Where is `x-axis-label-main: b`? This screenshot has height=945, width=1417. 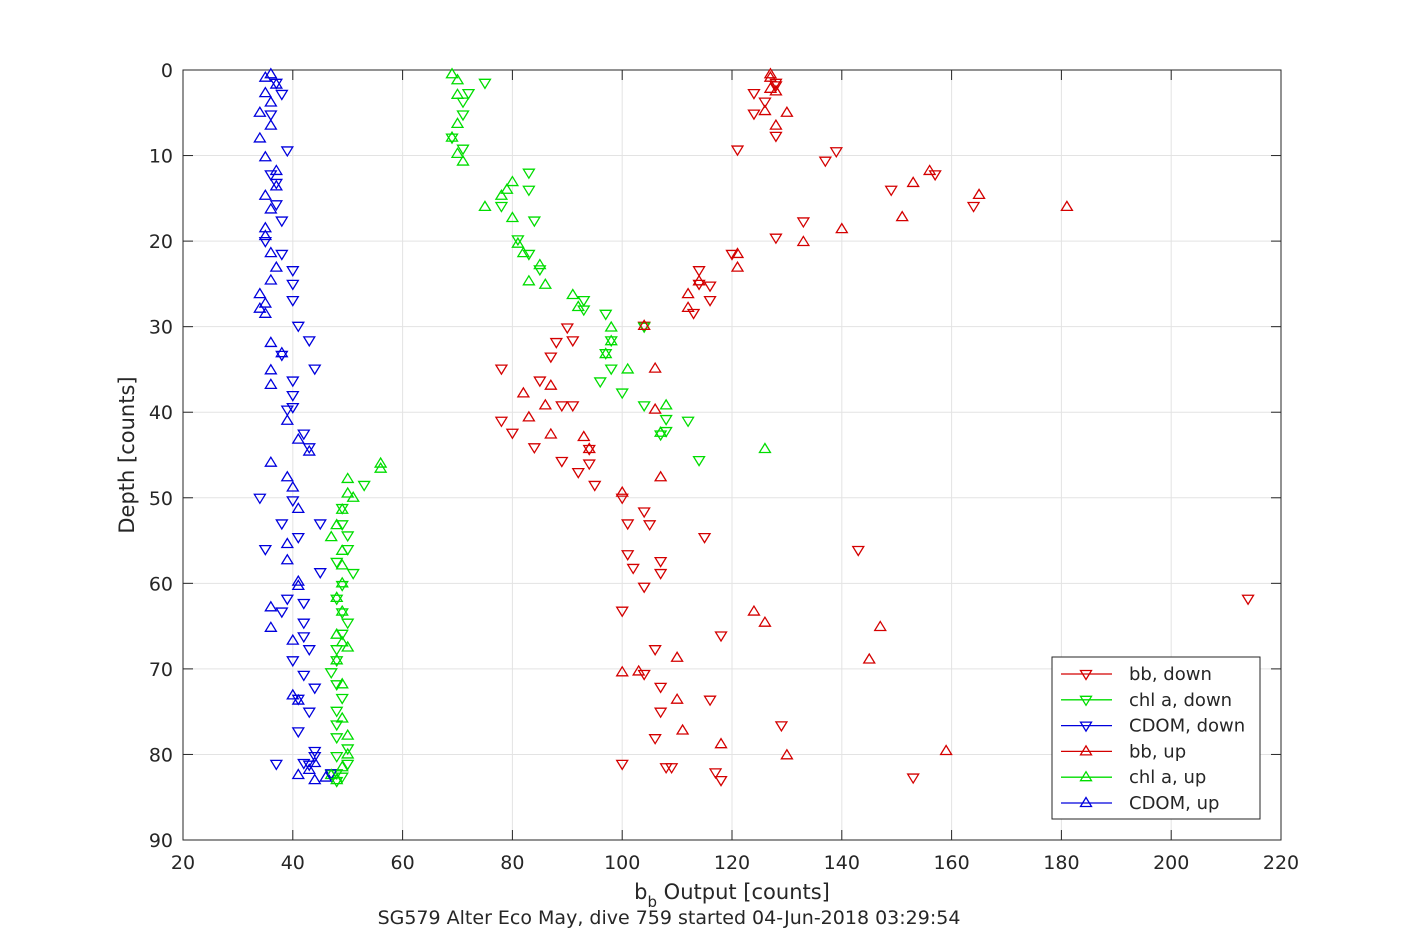 x-axis-label-main: b is located at coordinates (640, 892).